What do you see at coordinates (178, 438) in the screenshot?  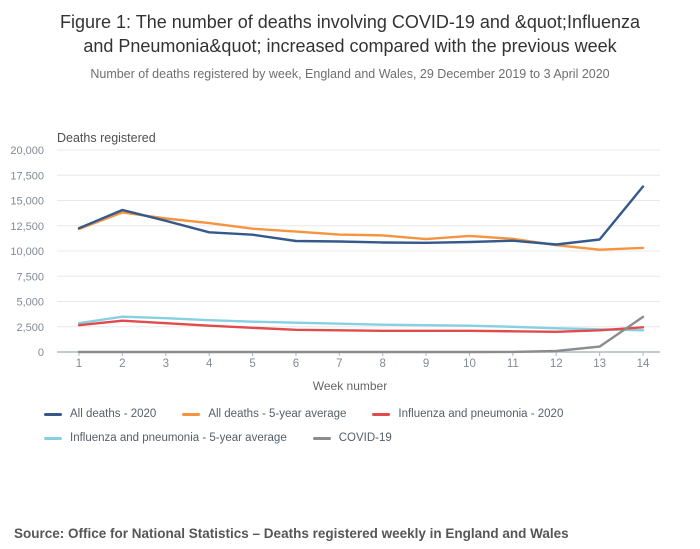 I see `legend-label: Influenza and pneumonia - 5-year average` at bounding box center [178, 438].